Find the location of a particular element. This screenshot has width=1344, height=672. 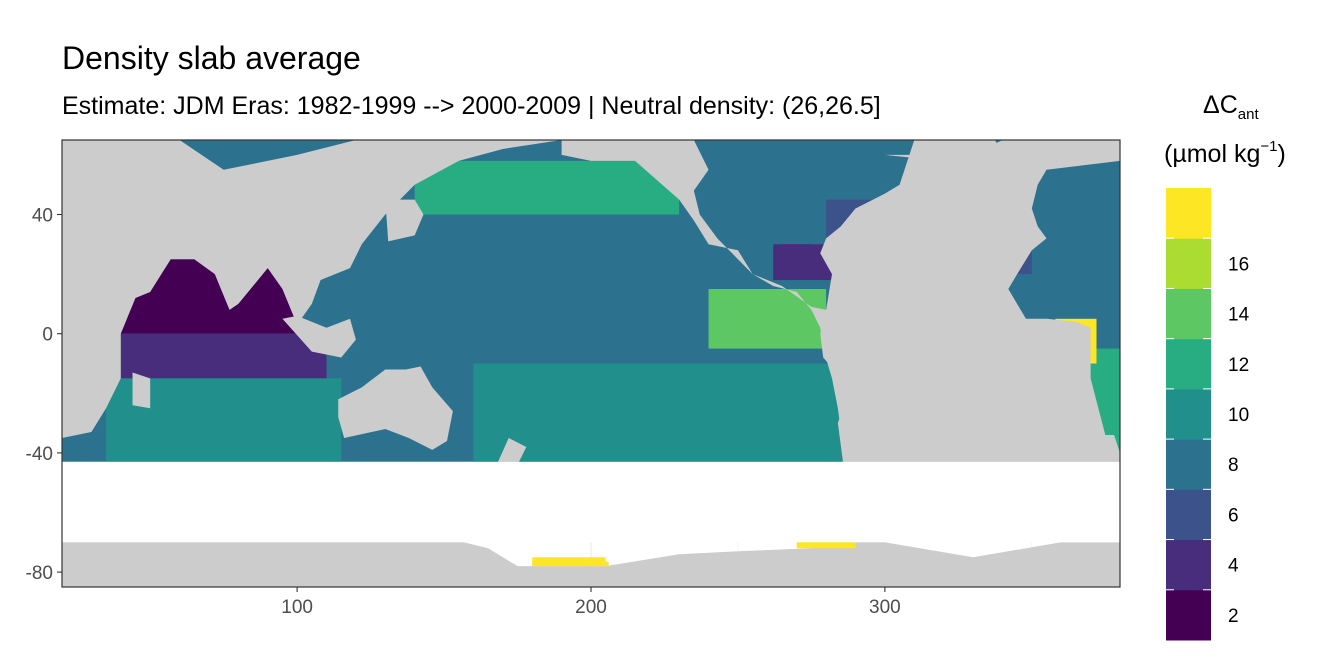

y-tick-label: 0 is located at coordinates (47, 335).